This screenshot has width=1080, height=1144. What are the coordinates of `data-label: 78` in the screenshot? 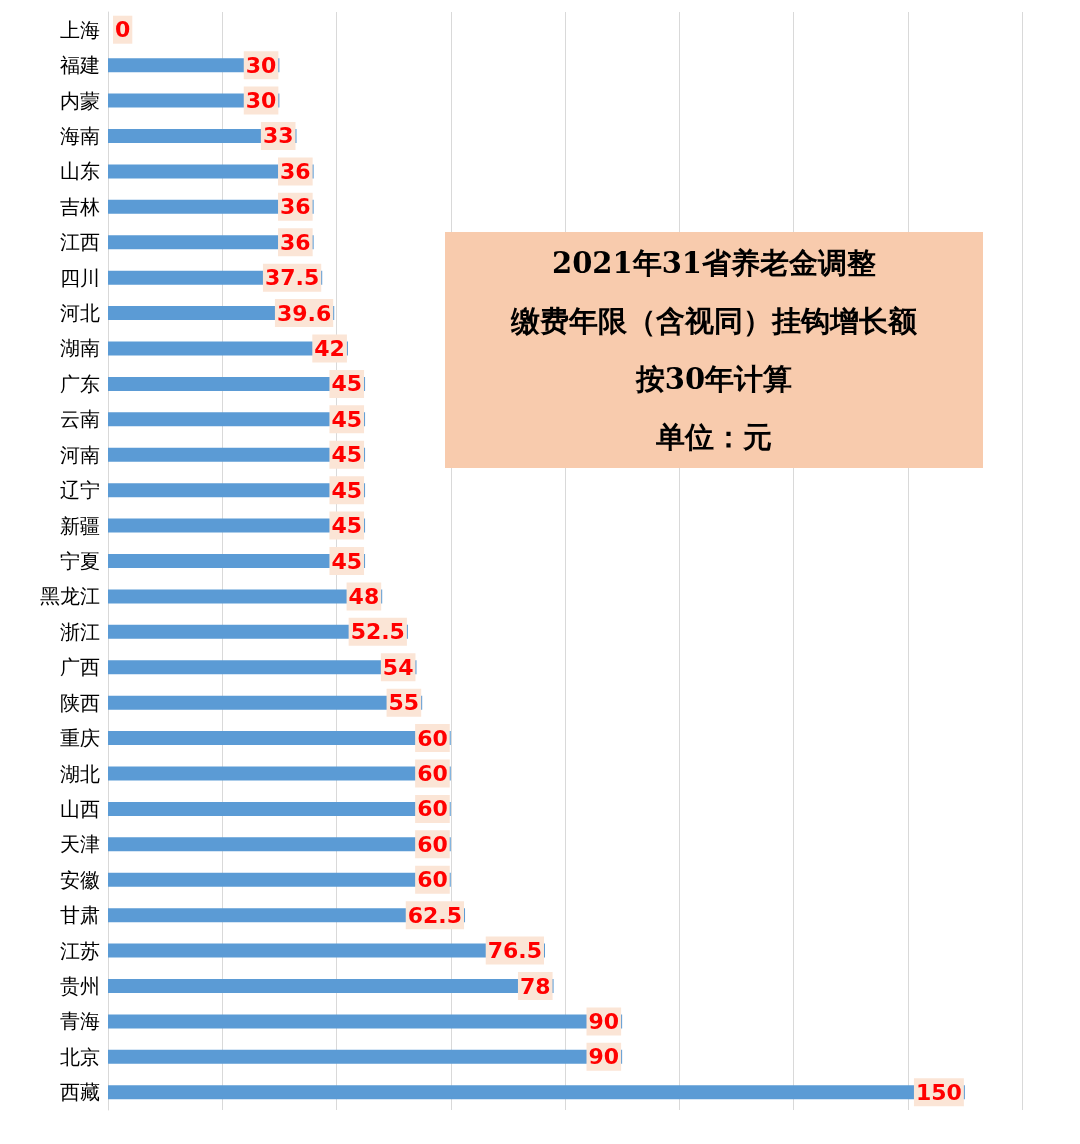 It's located at (535, 986).